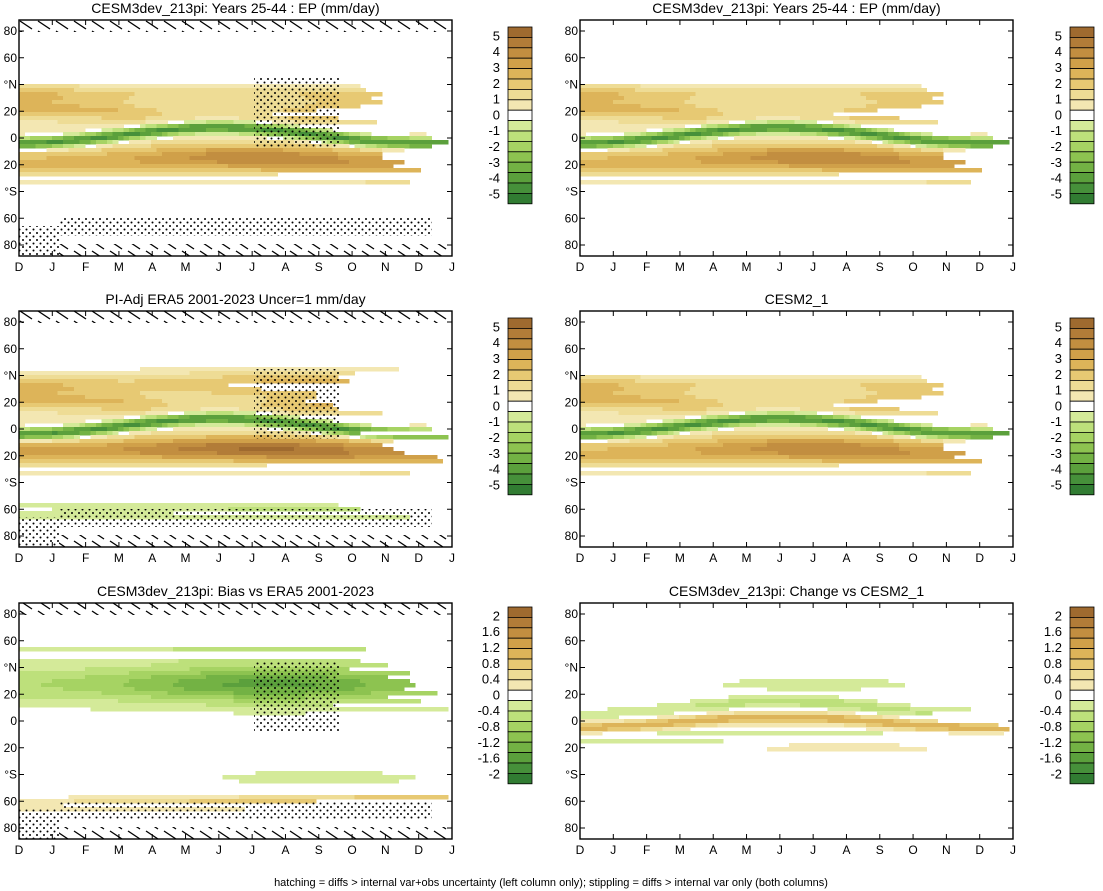 The height and width of the screenshot is (891, 1103). What do you see at coordinates (1056, 130) in the screenshot?
I see `colorbar-label: -1` at bounding box center [1056, 130].